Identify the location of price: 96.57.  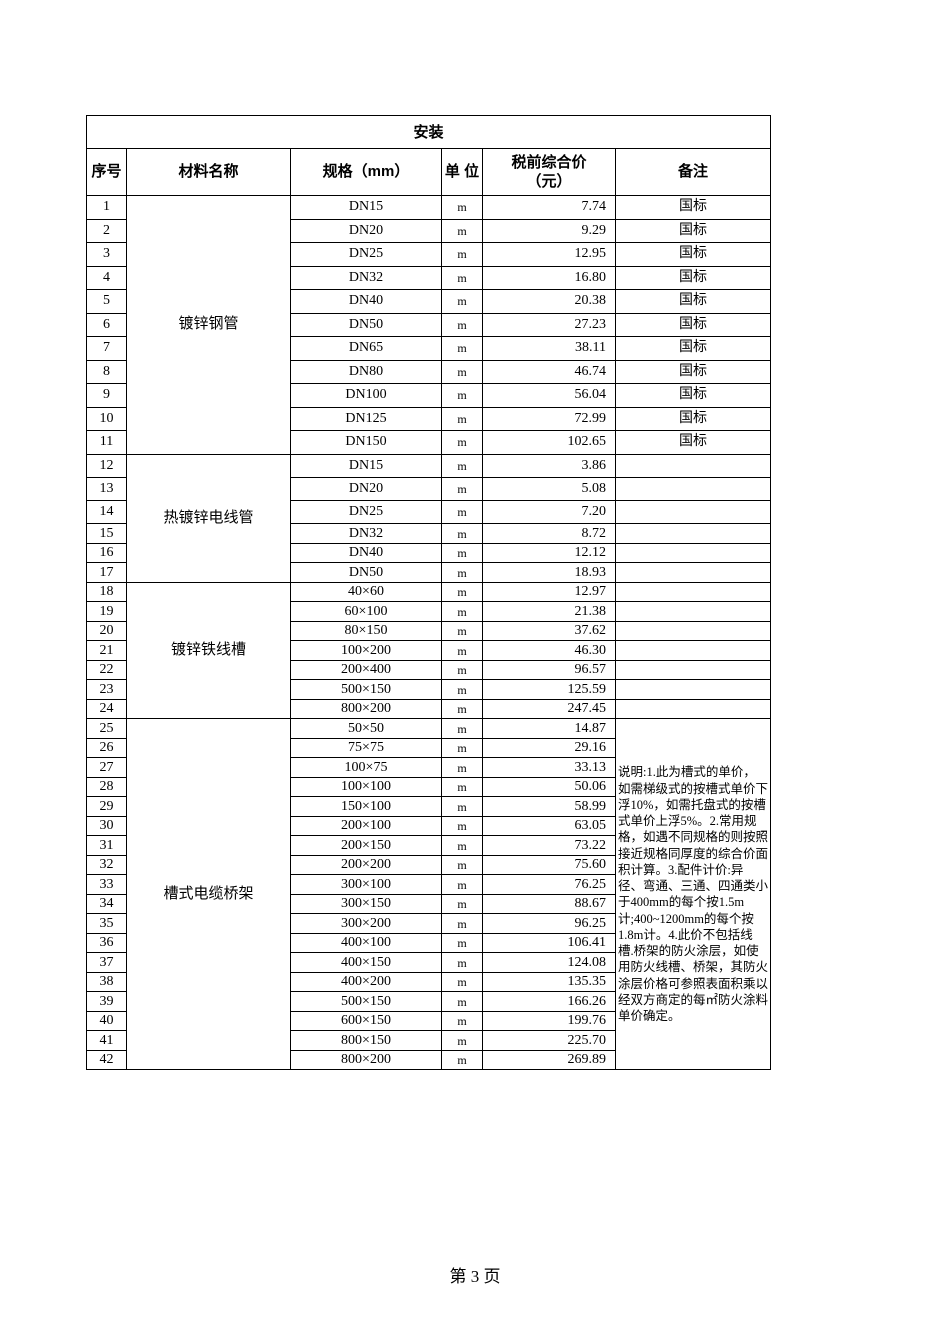
(549, 670).